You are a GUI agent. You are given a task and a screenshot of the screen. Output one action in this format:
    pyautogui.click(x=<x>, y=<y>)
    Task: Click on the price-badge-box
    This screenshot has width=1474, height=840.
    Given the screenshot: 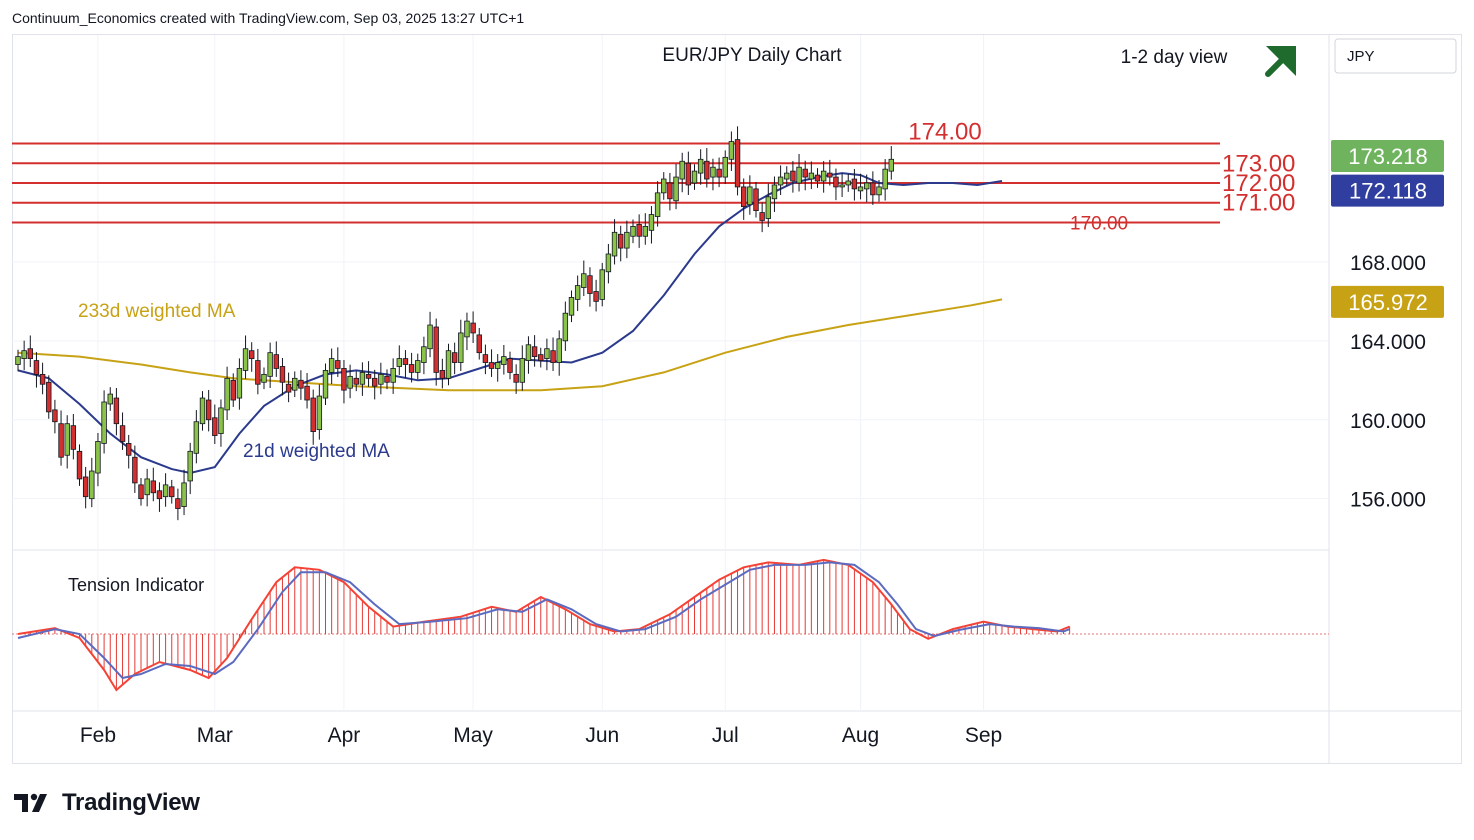 What is the action you would take?
    pyautogui.click(x=1387, y=301)
    